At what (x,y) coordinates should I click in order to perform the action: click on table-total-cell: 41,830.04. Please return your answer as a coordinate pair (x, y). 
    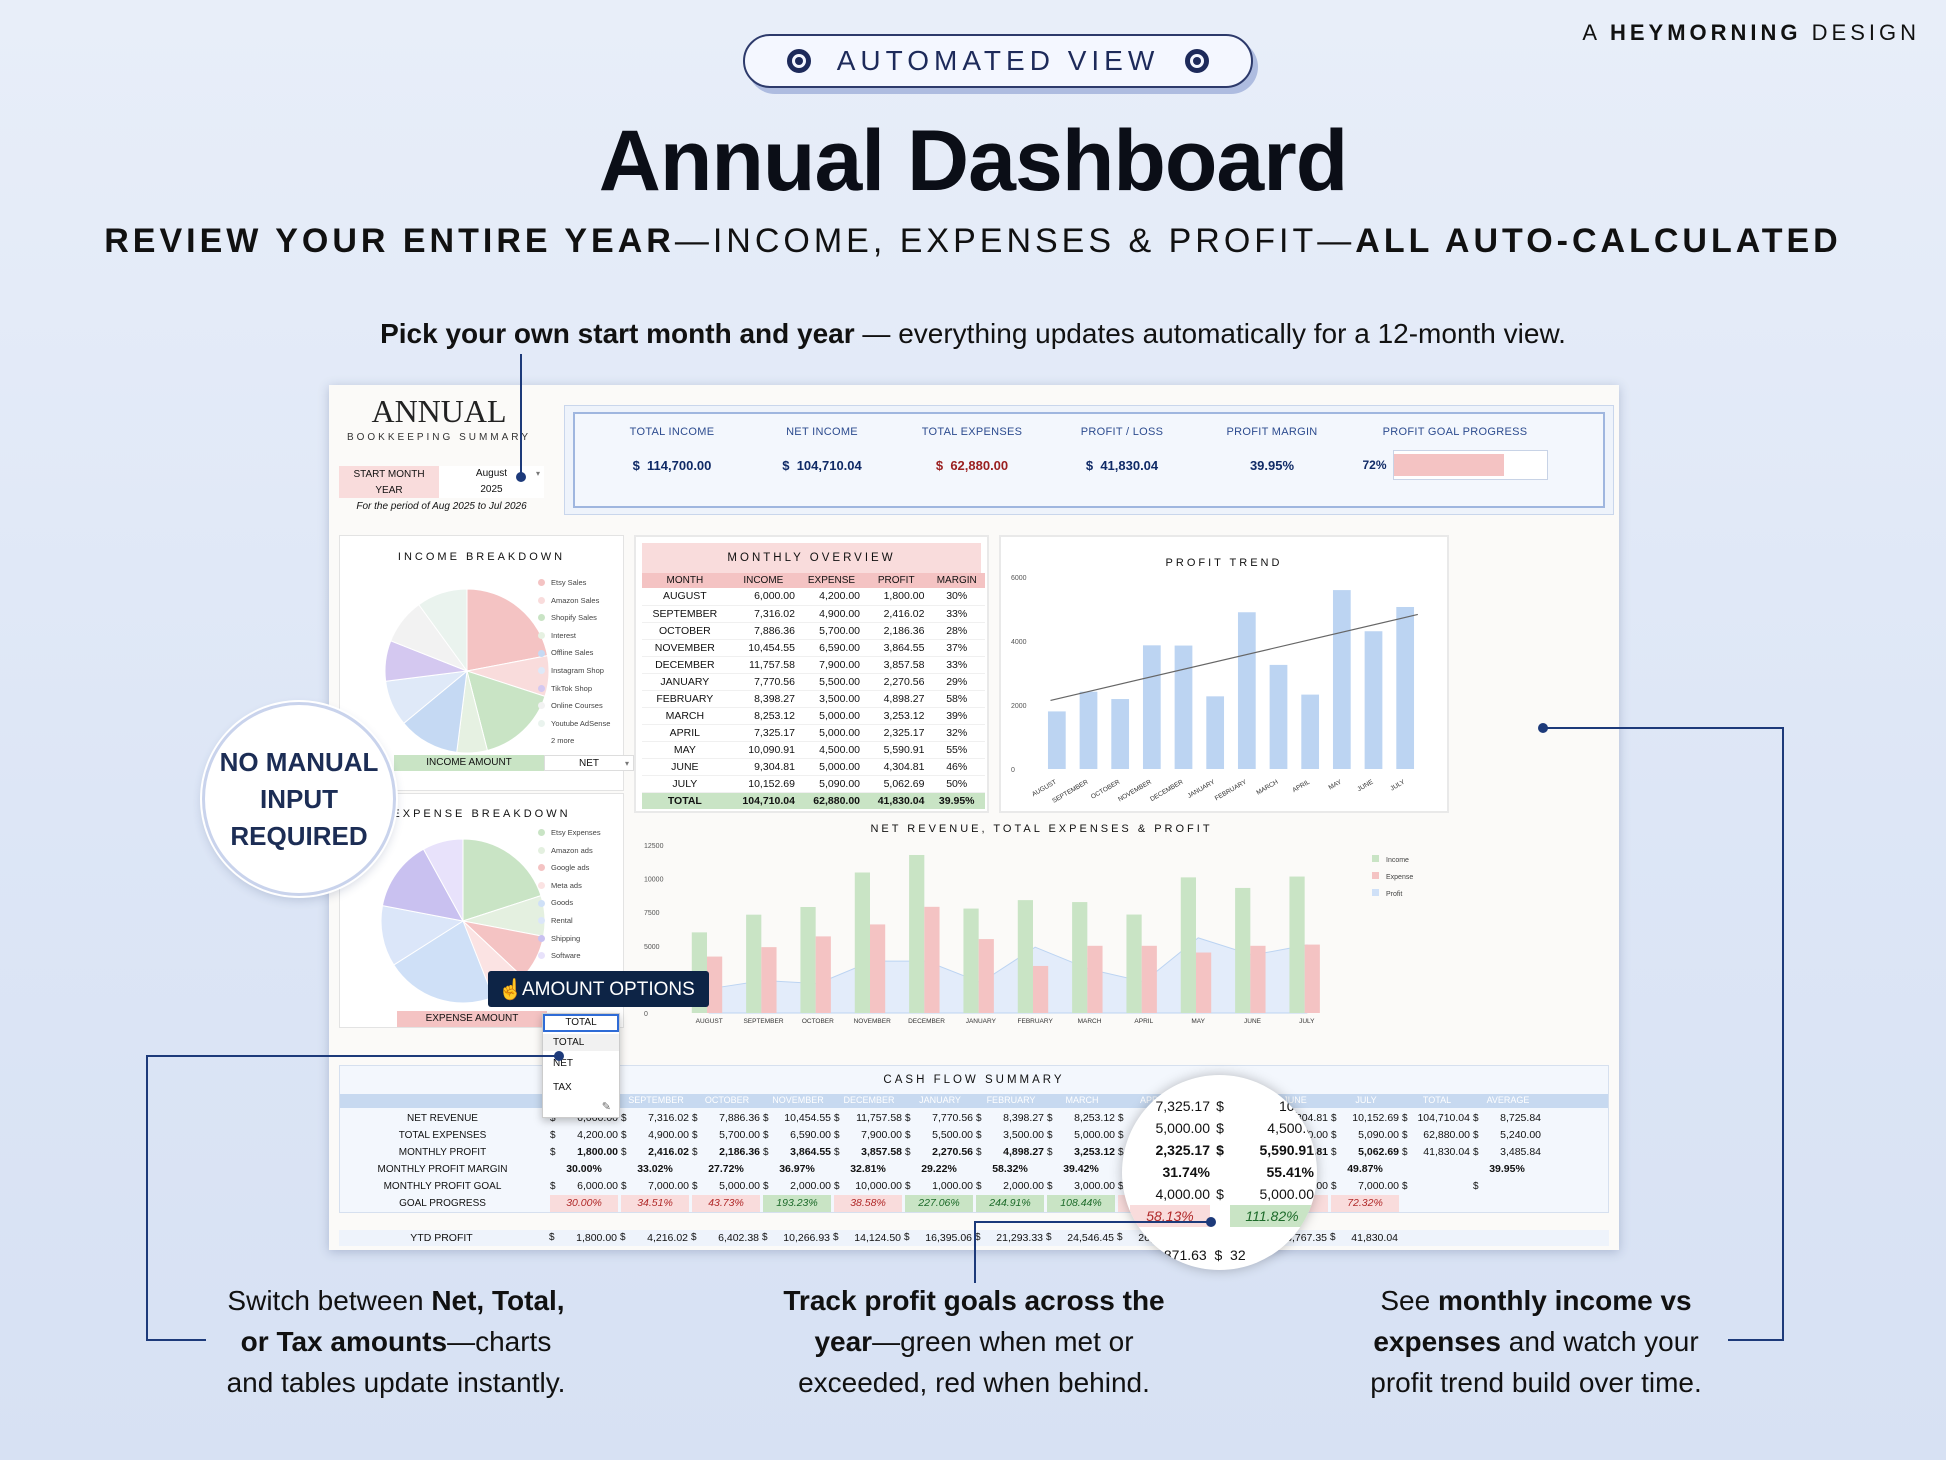
    Looking at the image, I should click on (901, 800).